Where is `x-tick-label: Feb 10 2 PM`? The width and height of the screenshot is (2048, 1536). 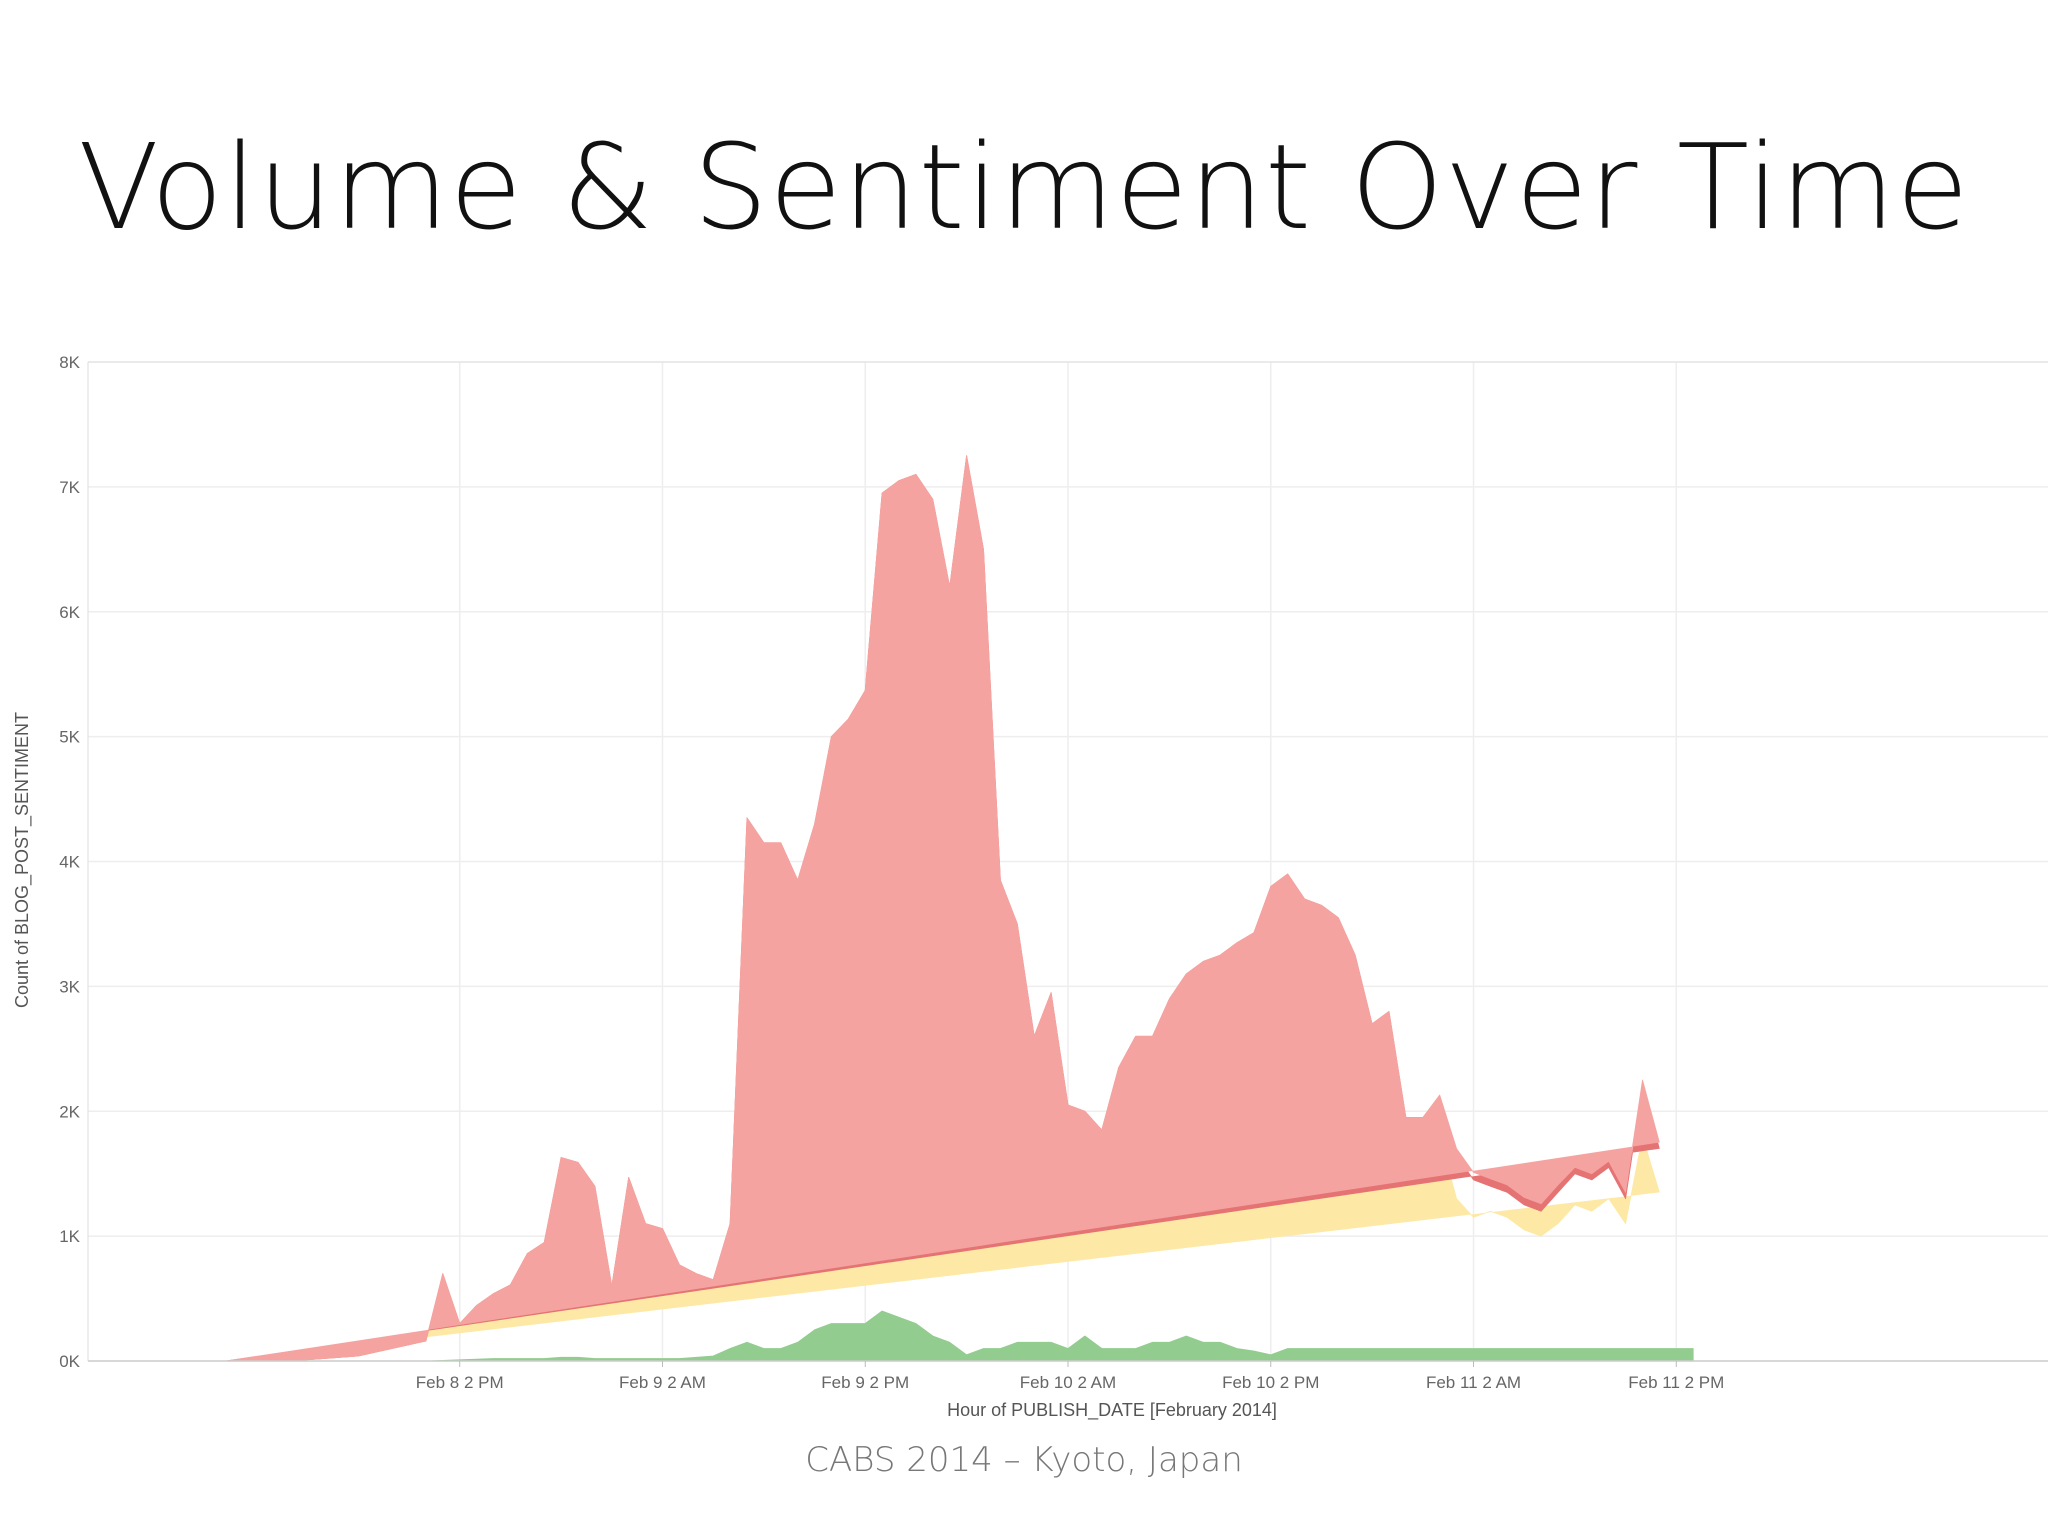
x-tick-label: Feb 10 2 PM is located at coordinates (1270, 1382).